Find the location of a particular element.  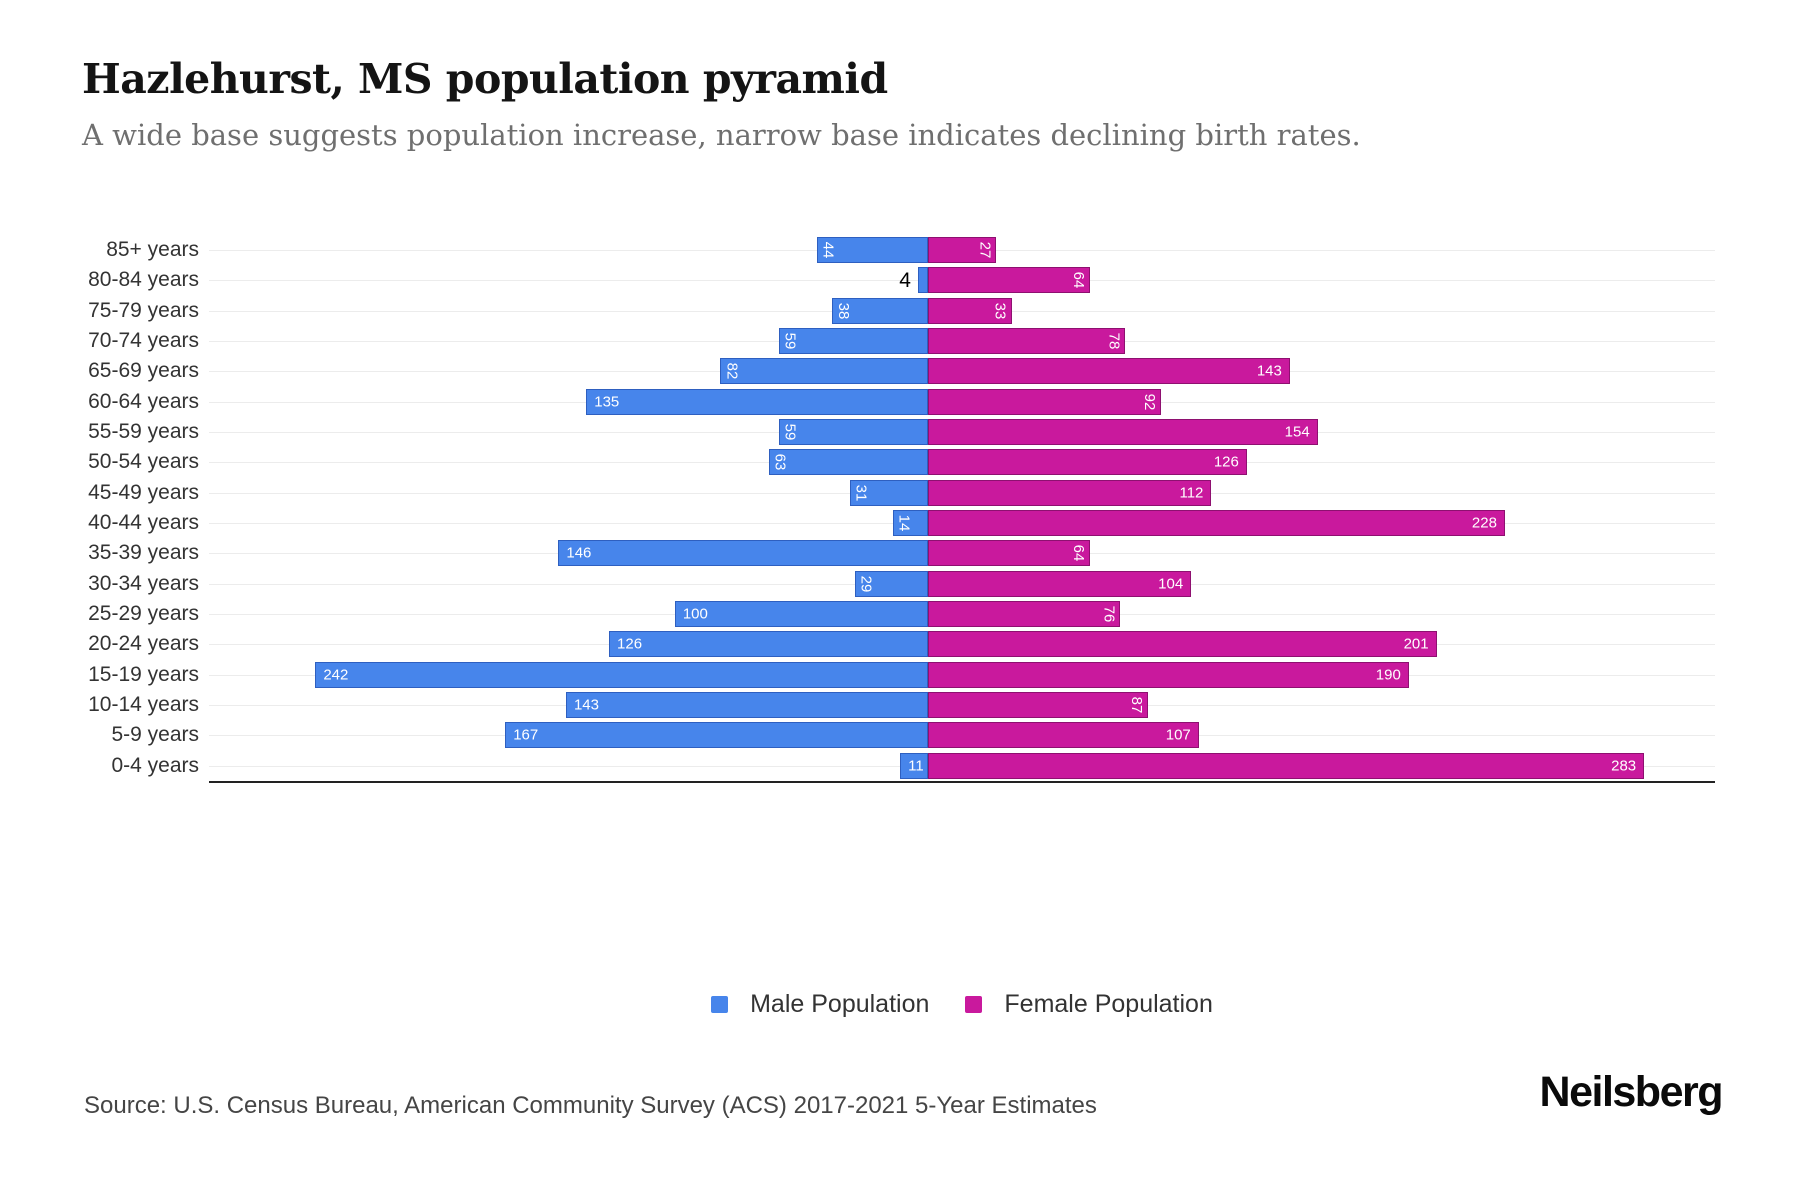

male-bar: 44 is located at coordinates (872, 250).